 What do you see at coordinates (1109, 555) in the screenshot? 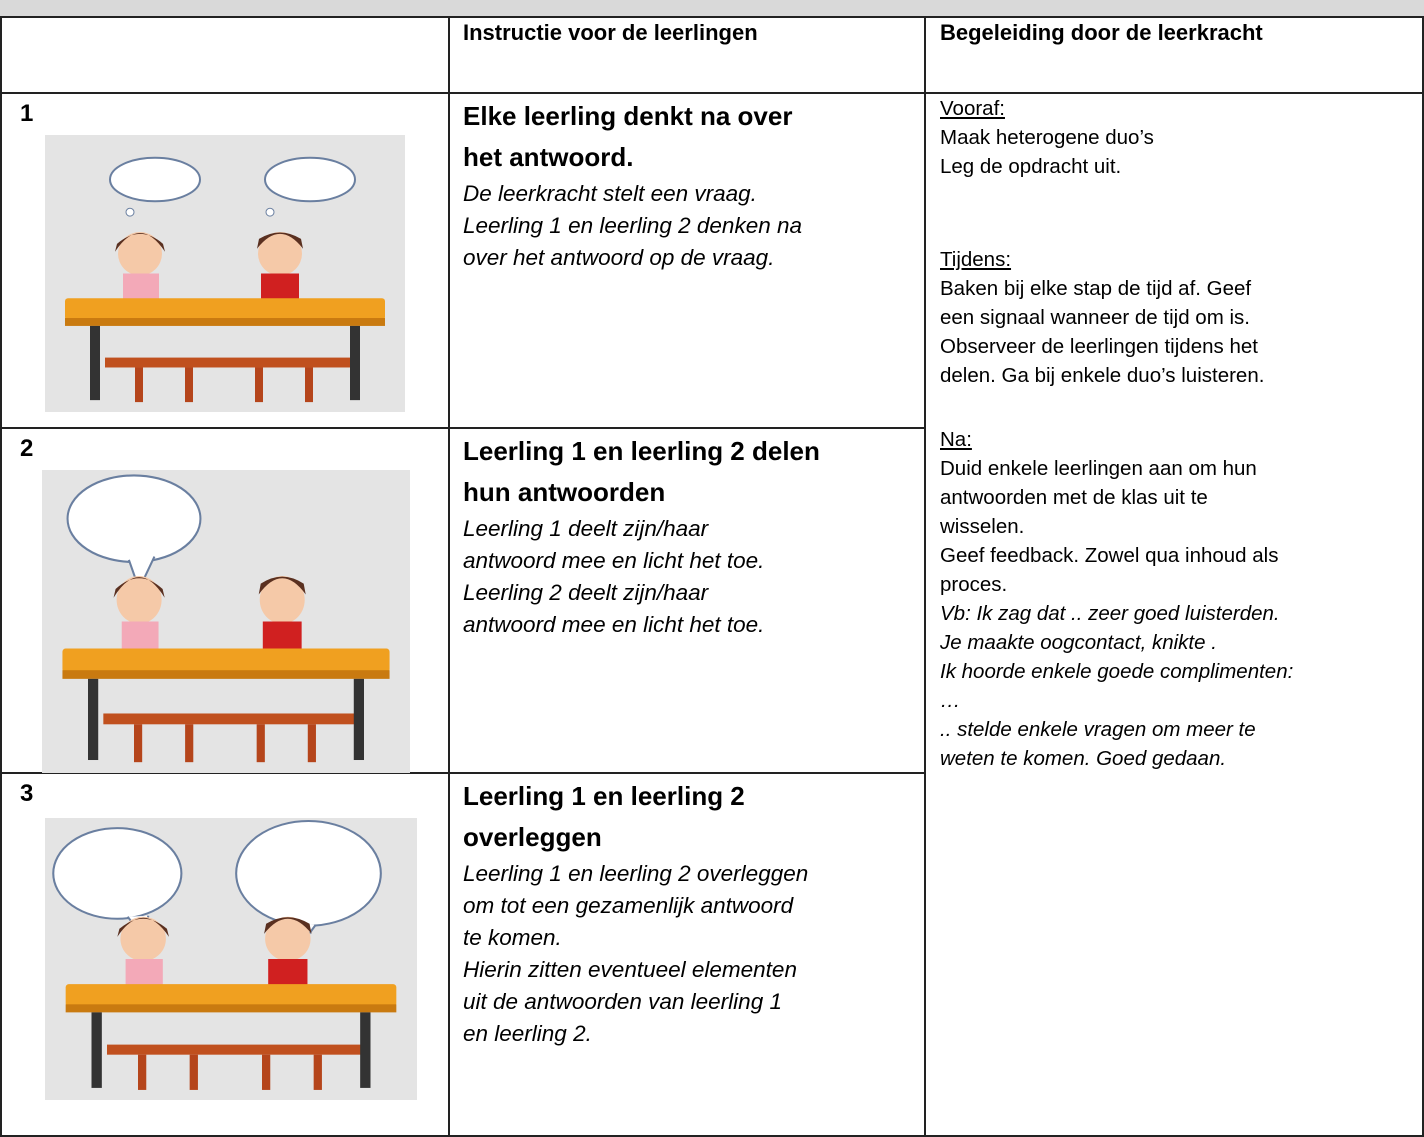
I see `guidance-line: Geef feedback. Zowel qua inhoud als` at bounding box center [1109, 555].